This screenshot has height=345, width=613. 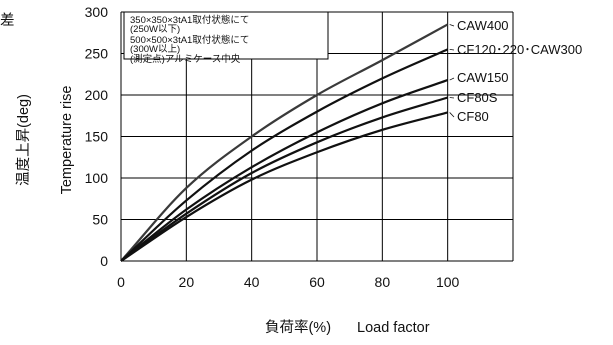 What do you see at coordinates (393, 328) in the screenshot?
I see `x-axis-title-en: Load factor` at bounding box center [393, 328].